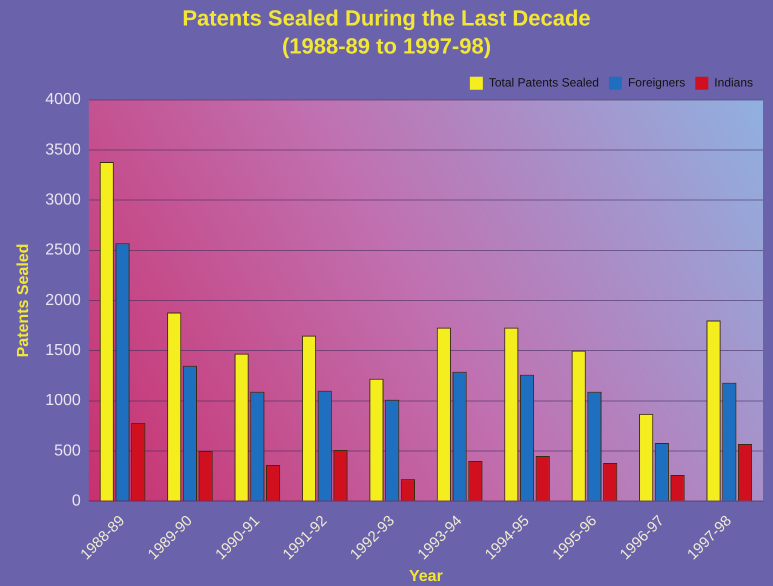 The height and width of the screenshot is (586, 773). What do you see at coordinates (63, 99) in the screenshot?
I see `y-tick-label: 4000` at bounding box center [63, 99].